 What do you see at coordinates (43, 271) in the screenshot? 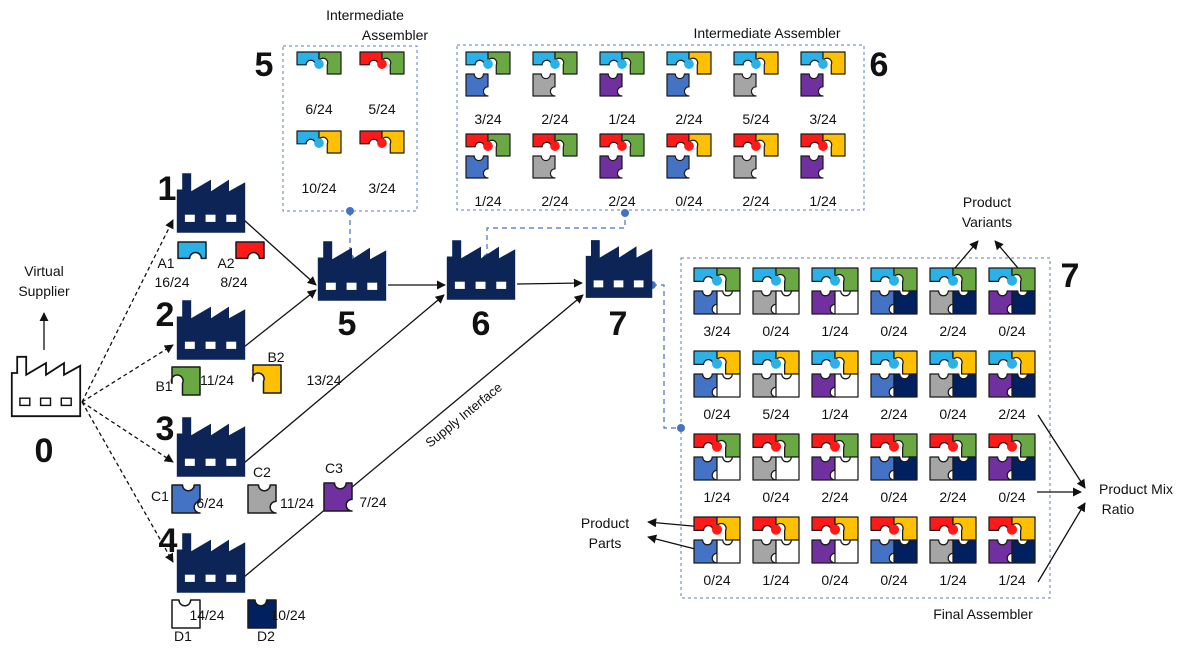
I see `virtual-supplier-label-line1: Virtual` at bounding box center [43, 271].